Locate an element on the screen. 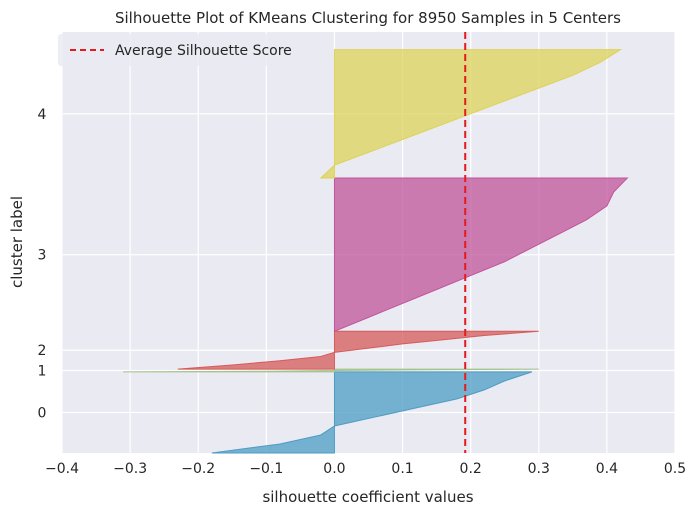 This screenshot has width=700, height=517. legend: Average Silhouette Score is located at coordinates (189, 50).